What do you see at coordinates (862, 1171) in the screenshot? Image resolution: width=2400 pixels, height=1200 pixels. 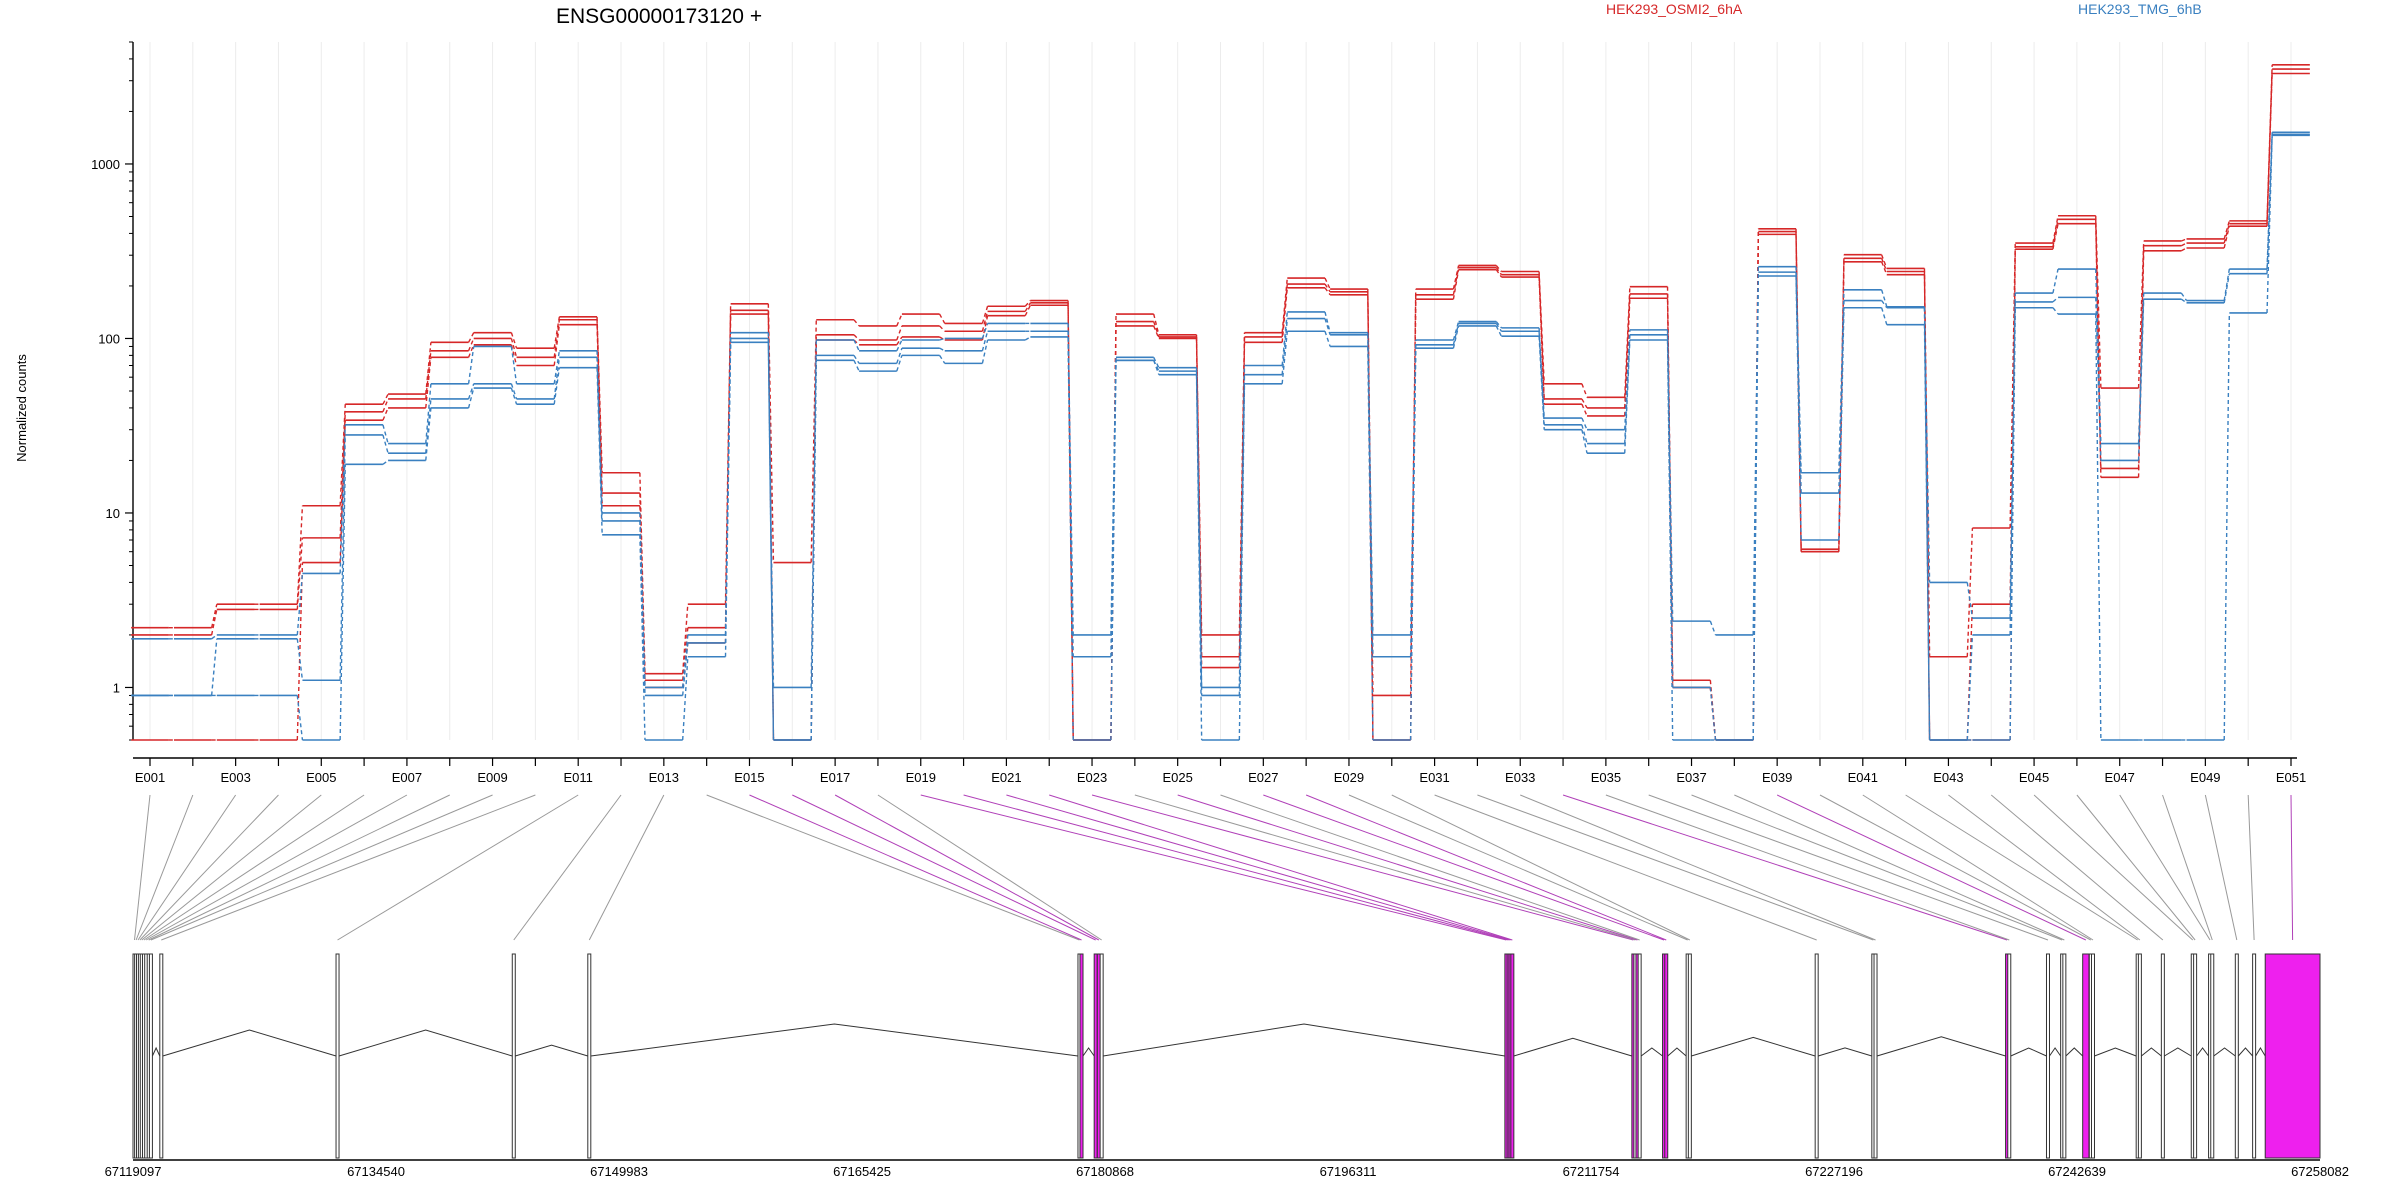 I see `genomic-coordinate-label: 67165425` at bounding box center [862, 1171].